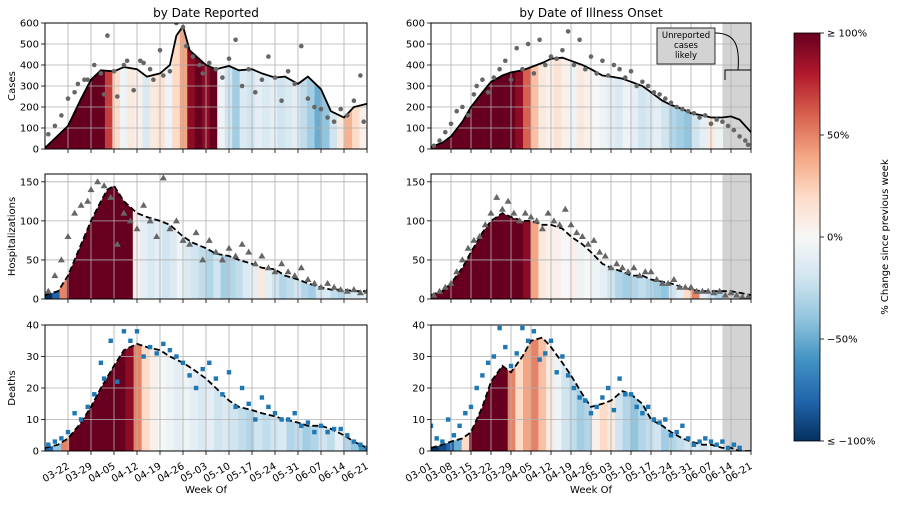  What do you see at coordinates (32, 420) in the screenshot?
I see `y-tick-label: 10` at bounding box center [32, 420].